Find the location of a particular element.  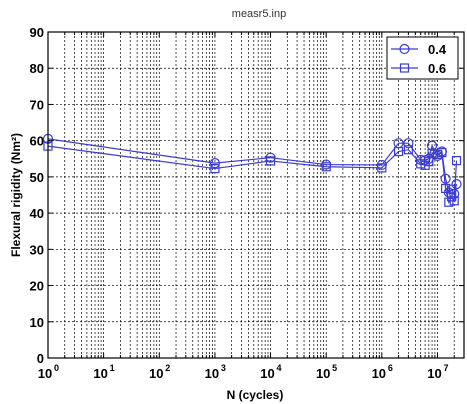

x-tick-label-exponent: 2 is located at coordinates (167, 368).